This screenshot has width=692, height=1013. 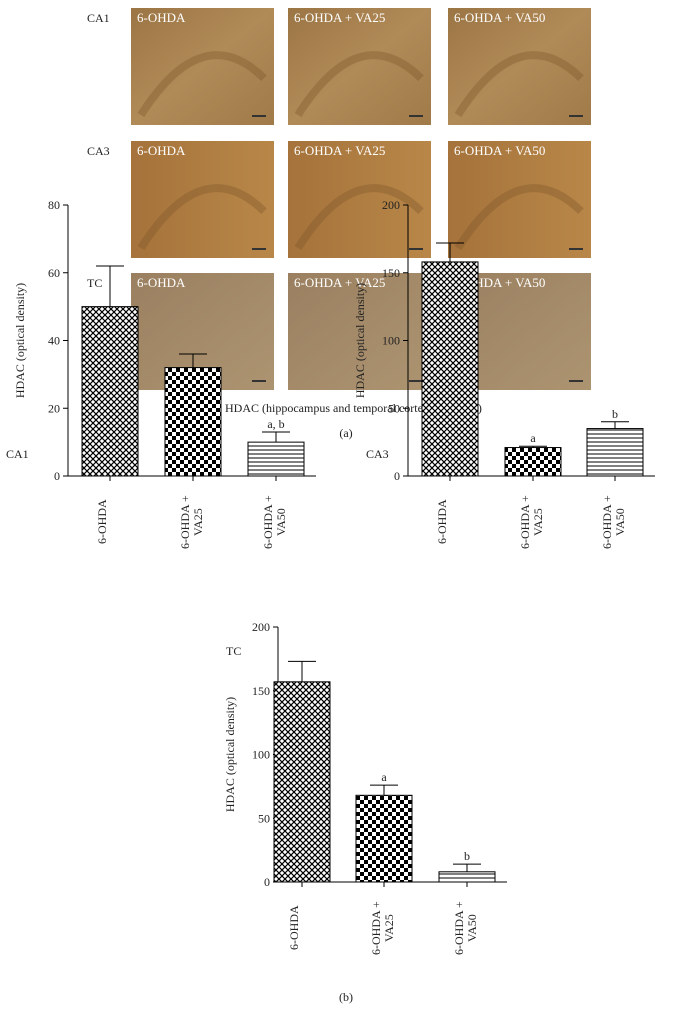 What do you see at coordinates (17, 454) in the screenshot?
I see `chart-title: CA1` at bounding box center [17, 454].